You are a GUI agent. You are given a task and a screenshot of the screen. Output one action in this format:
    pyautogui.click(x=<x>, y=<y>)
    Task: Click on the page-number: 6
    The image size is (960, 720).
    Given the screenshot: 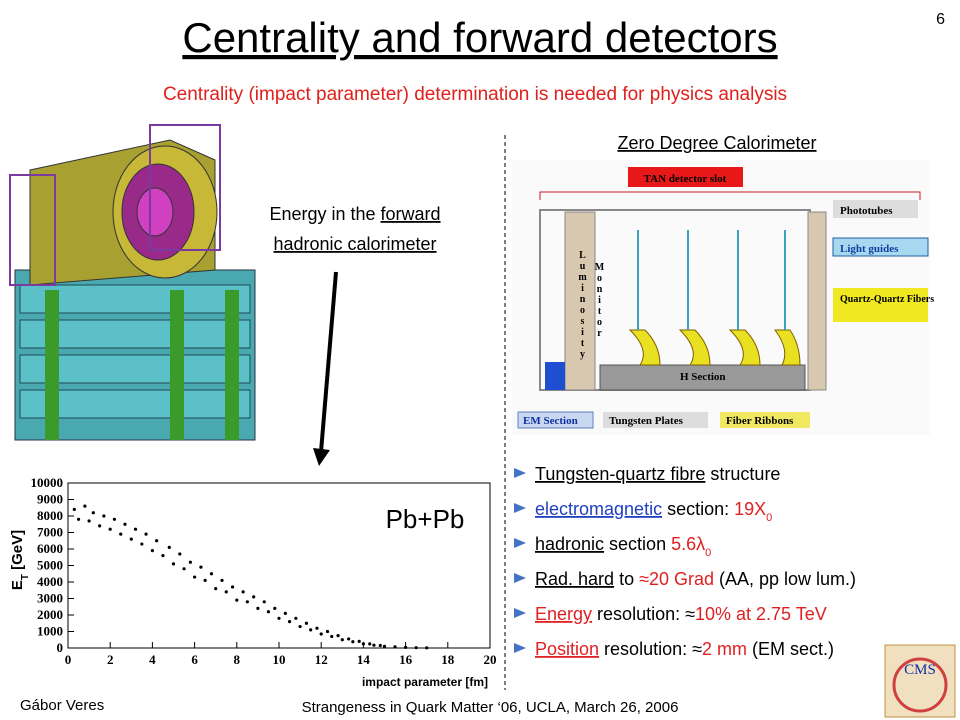 What is the action you would take?
    pyautogui.click(x=940, y=19)
    